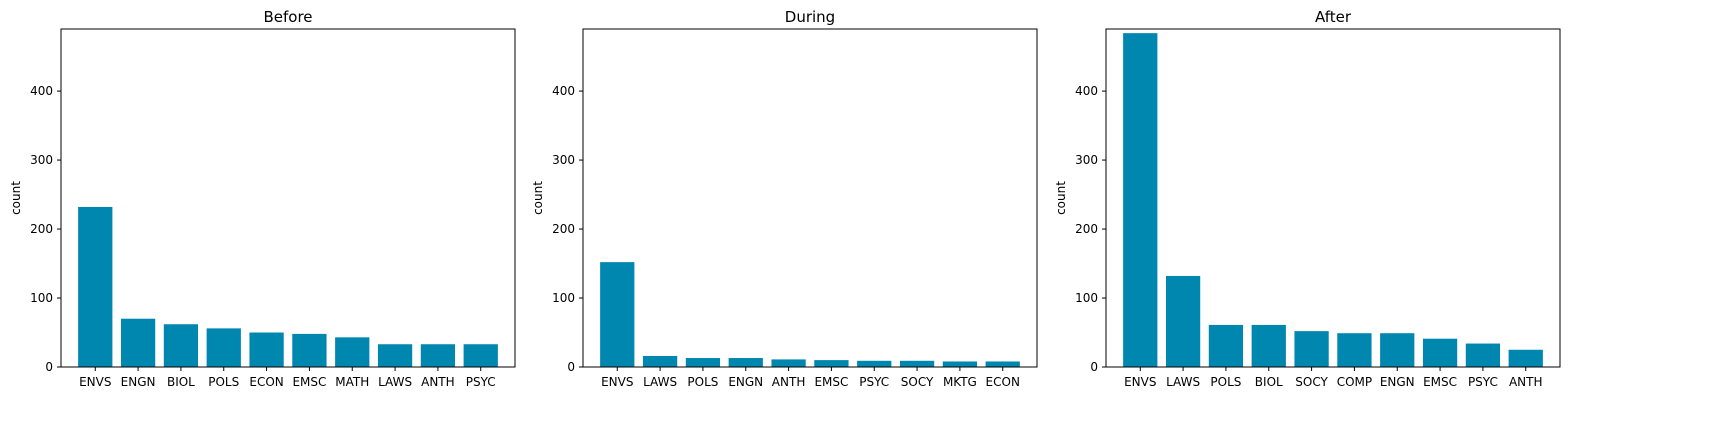  What do you see at coordinates (352, 382) in the screenshot?
I see `x-tick-label: MATH` at bounding box center [352, 382].